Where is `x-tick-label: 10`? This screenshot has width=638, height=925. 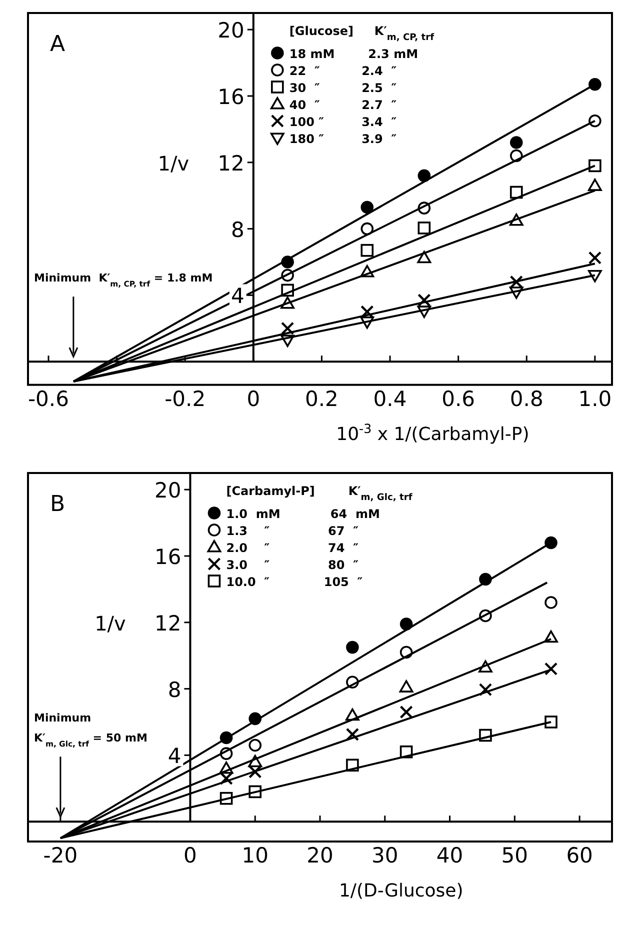
x-tick-label: 10 is located at coordinates (255, 856).